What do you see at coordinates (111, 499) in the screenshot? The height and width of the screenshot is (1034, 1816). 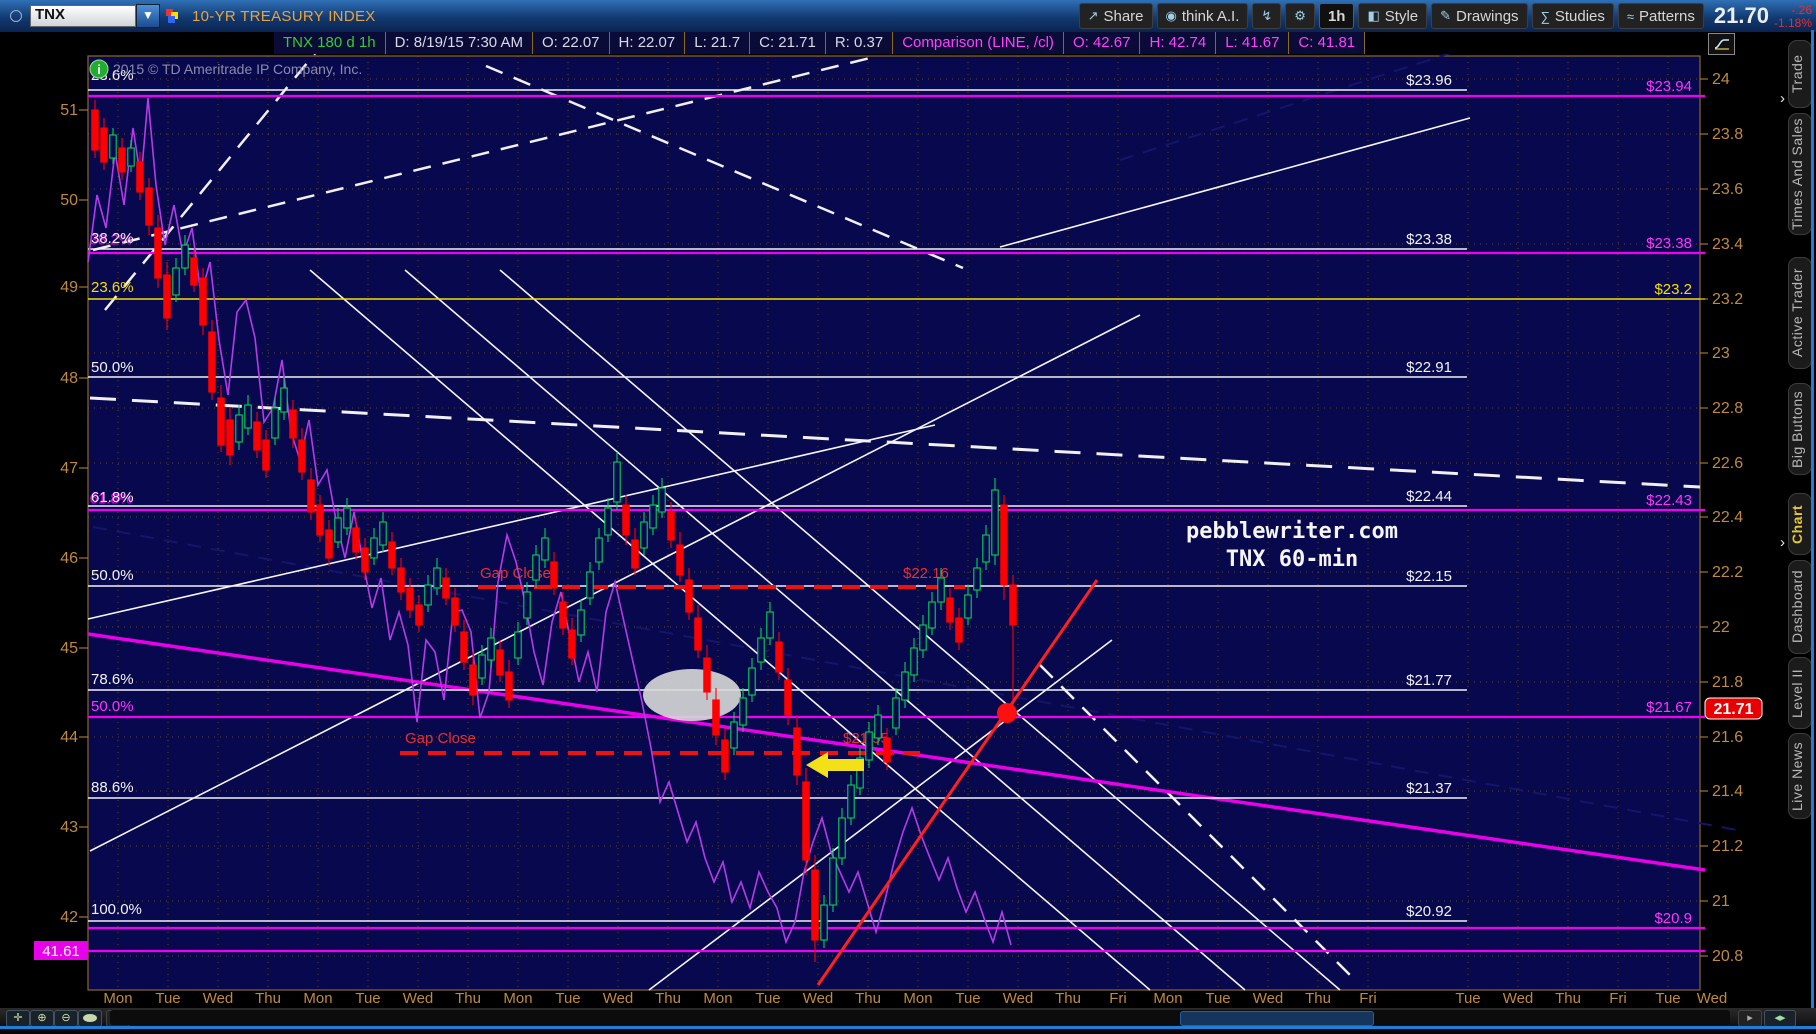 I see `fib-label-shadow: 61.8%` at bounding box center [111, 499].